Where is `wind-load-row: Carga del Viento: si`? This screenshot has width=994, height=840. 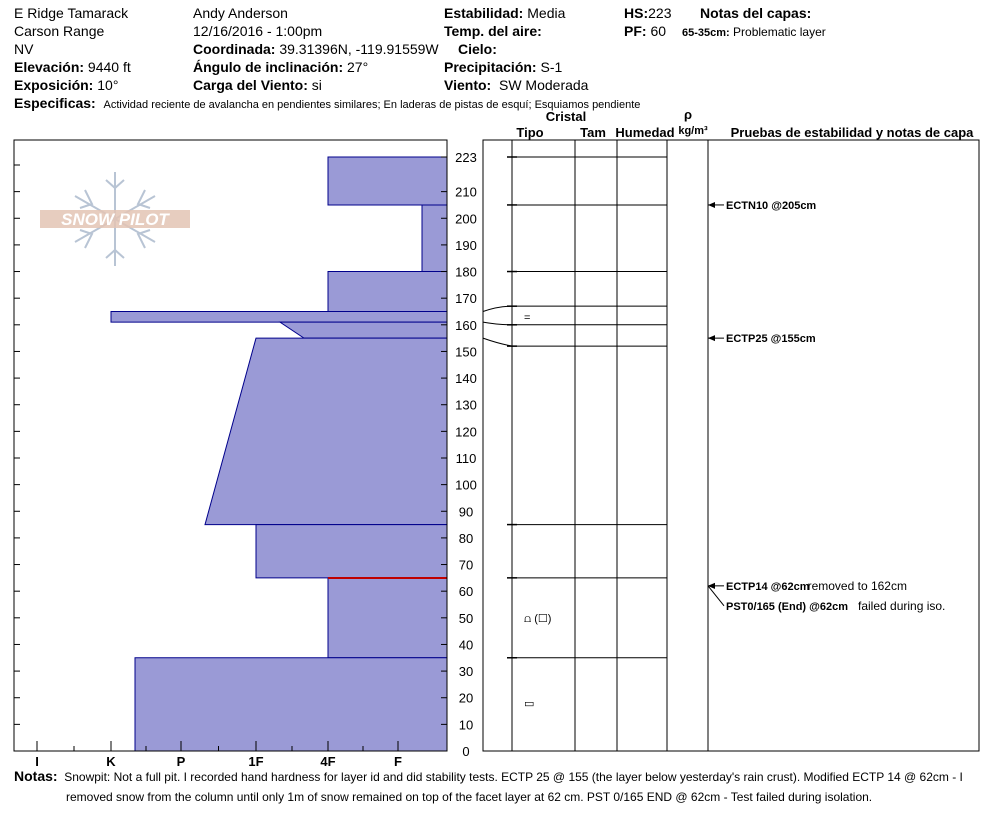
wind-load-row: Carga del Viento: si is located at coordinates (257, 85).